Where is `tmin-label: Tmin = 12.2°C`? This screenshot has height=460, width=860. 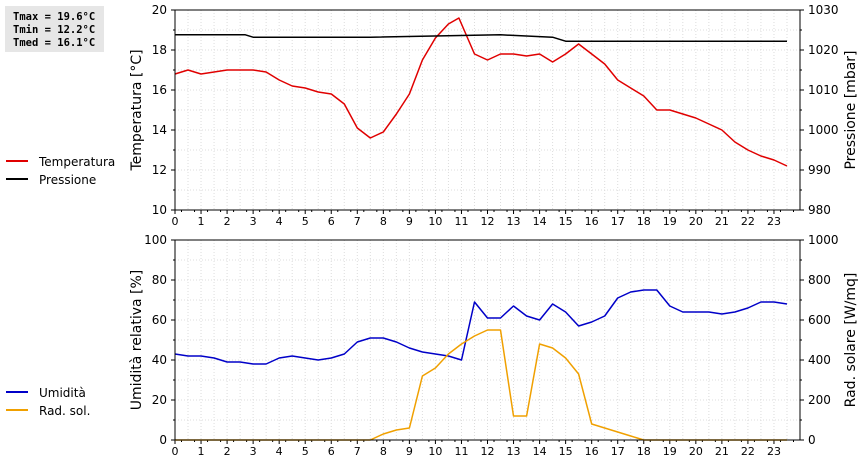
tmin-label: Tmin = 12.2°C is located at coordinates (54, 30).